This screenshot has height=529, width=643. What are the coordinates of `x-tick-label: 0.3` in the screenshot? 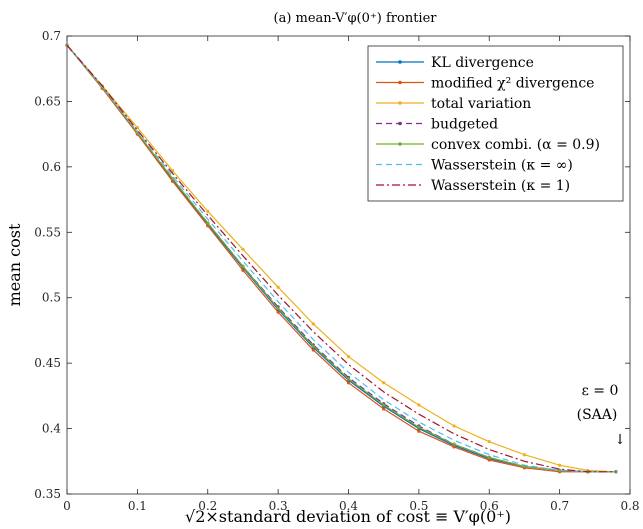 It's located at (278, 506).